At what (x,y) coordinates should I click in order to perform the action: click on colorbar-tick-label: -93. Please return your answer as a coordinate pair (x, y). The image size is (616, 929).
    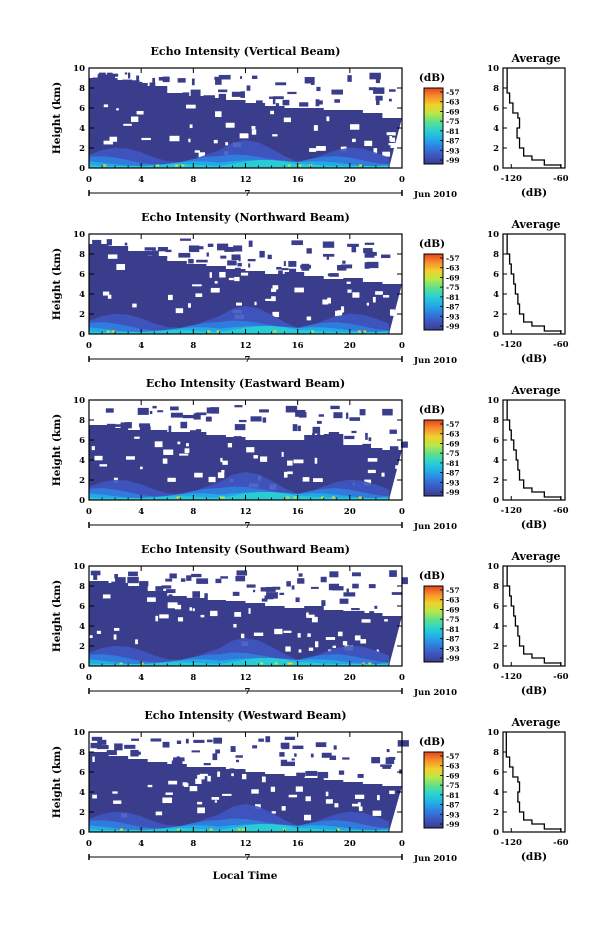
    Looking at the image, I should click on (453, 814).